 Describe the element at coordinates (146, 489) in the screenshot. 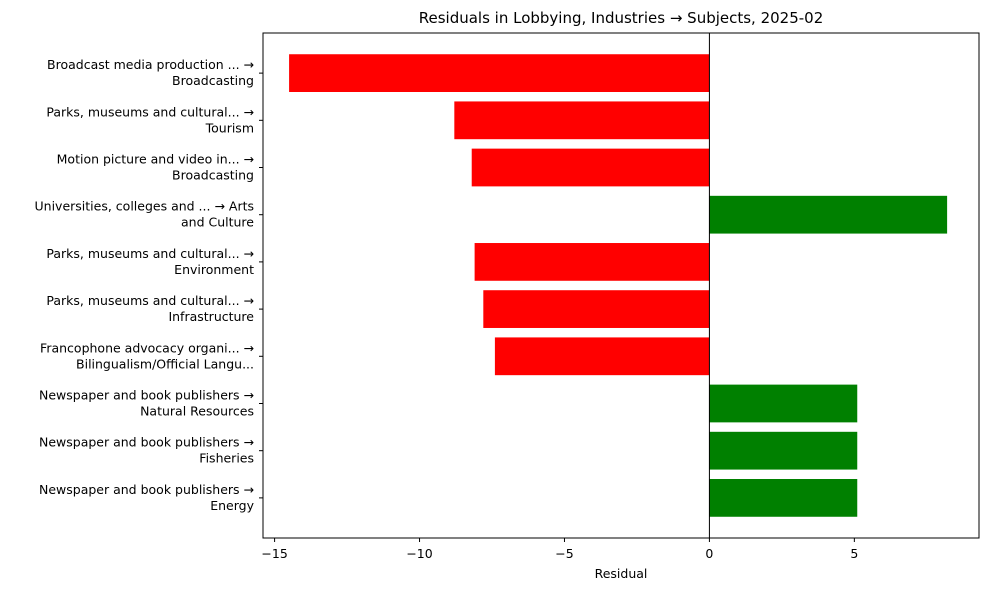

I see `y-tick-label-9-0: Newspaper and book publishers →` at that location.